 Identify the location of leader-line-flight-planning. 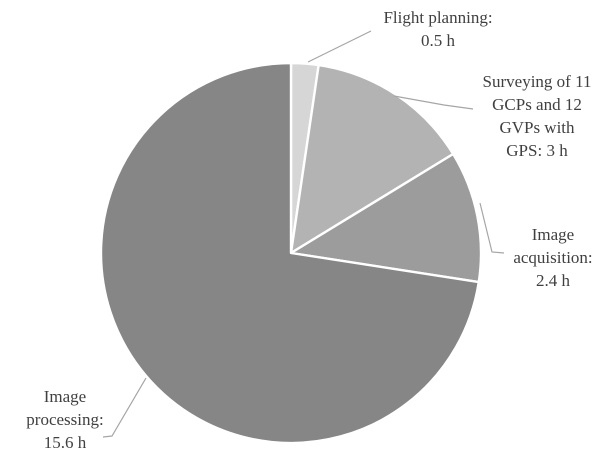
(339, 46).